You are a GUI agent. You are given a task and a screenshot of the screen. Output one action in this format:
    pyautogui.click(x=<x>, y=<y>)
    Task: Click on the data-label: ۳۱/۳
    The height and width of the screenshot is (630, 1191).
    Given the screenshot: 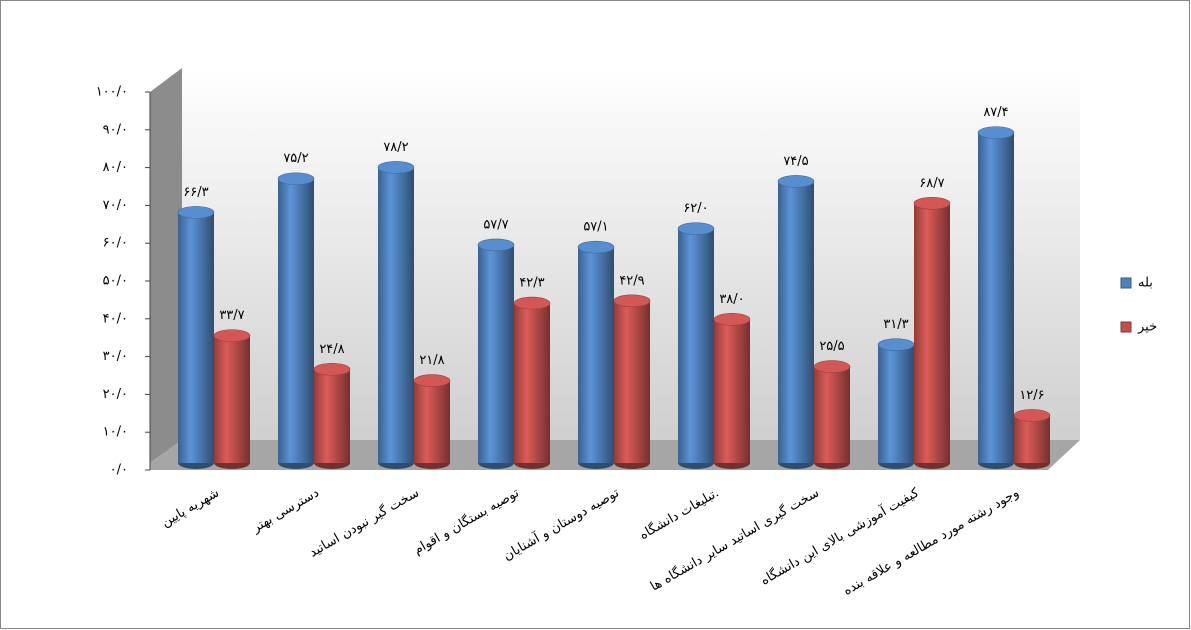 What is the action you would take?
    pyautogui.click(x=895, y=324)
    